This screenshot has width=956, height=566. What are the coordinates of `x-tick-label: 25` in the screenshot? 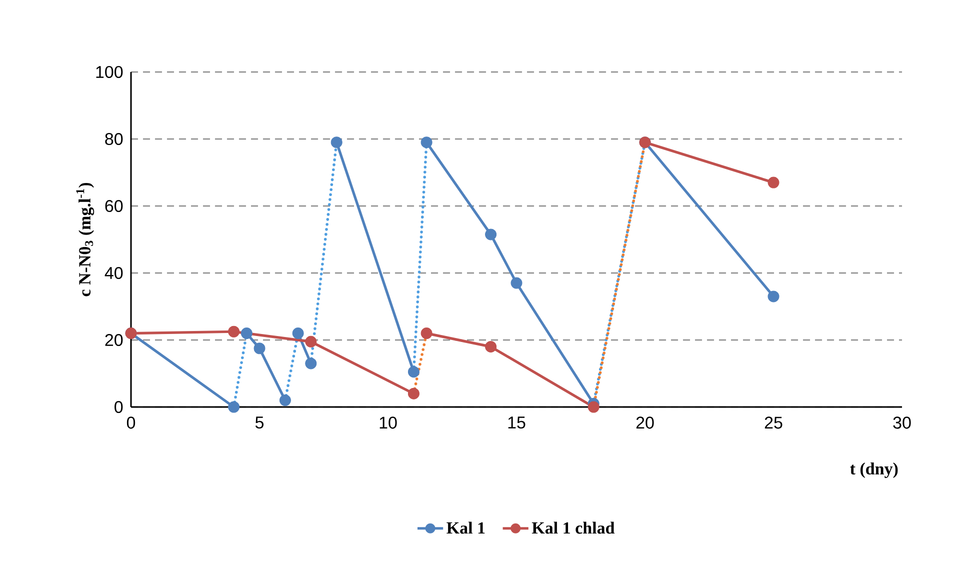 It's located at (773, 422).